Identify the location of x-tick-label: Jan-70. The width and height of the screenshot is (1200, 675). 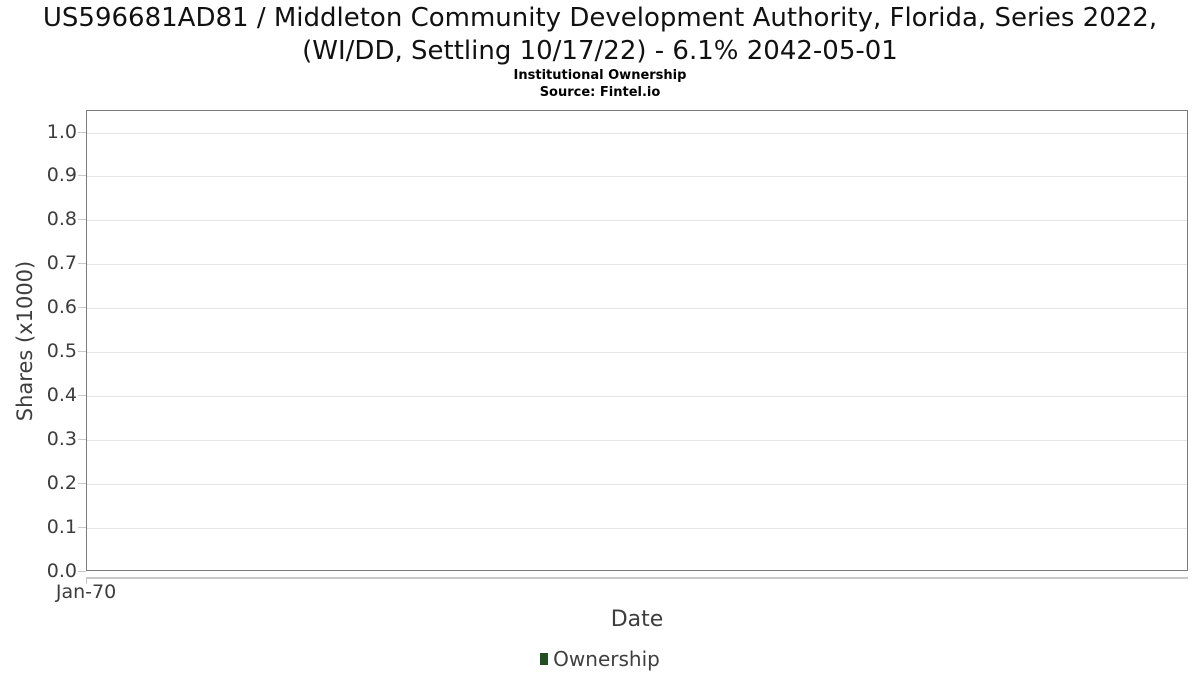
(86, 592).